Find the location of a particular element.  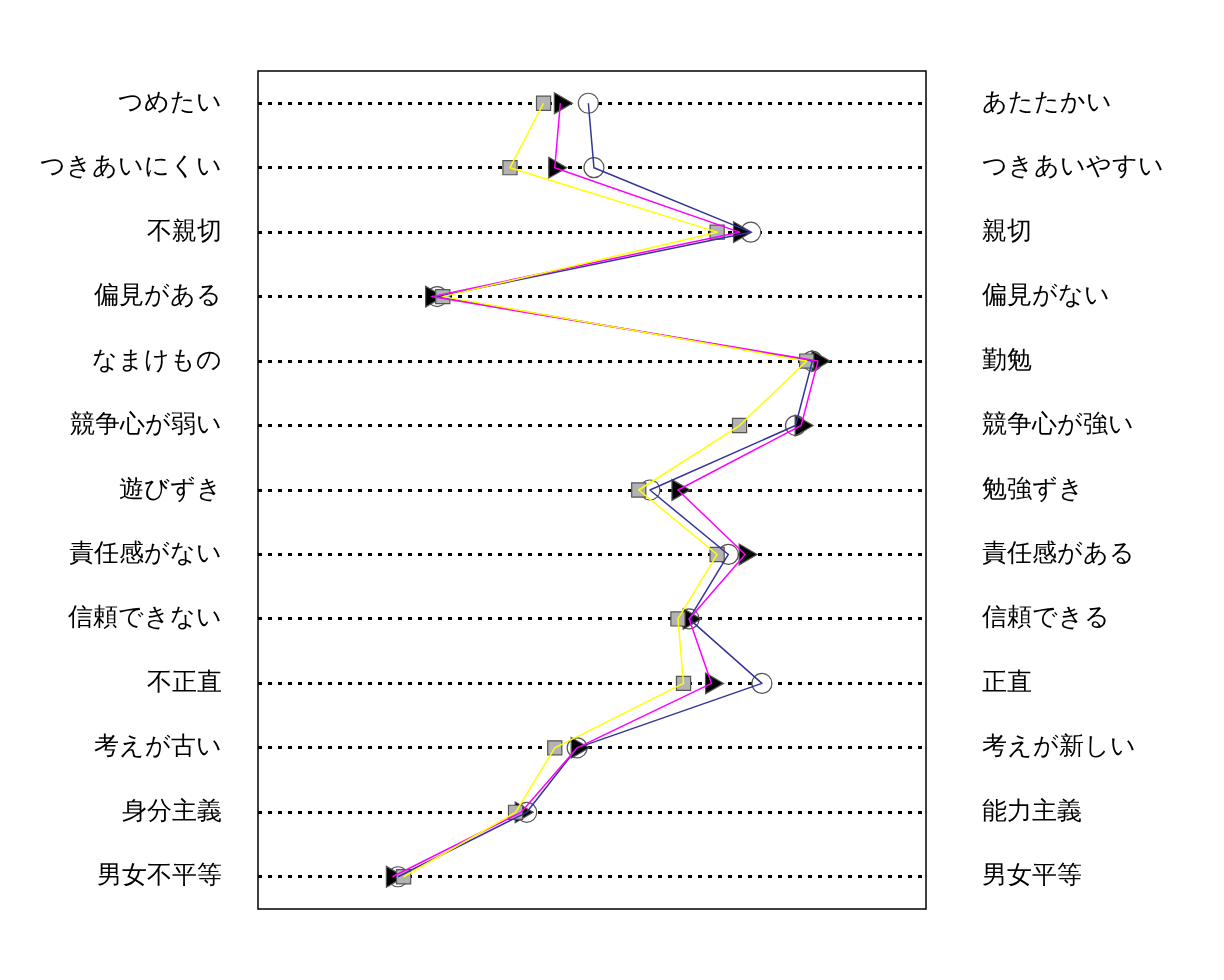

y-tick-label: つきあいにくい is located at coordinates (131, 166).